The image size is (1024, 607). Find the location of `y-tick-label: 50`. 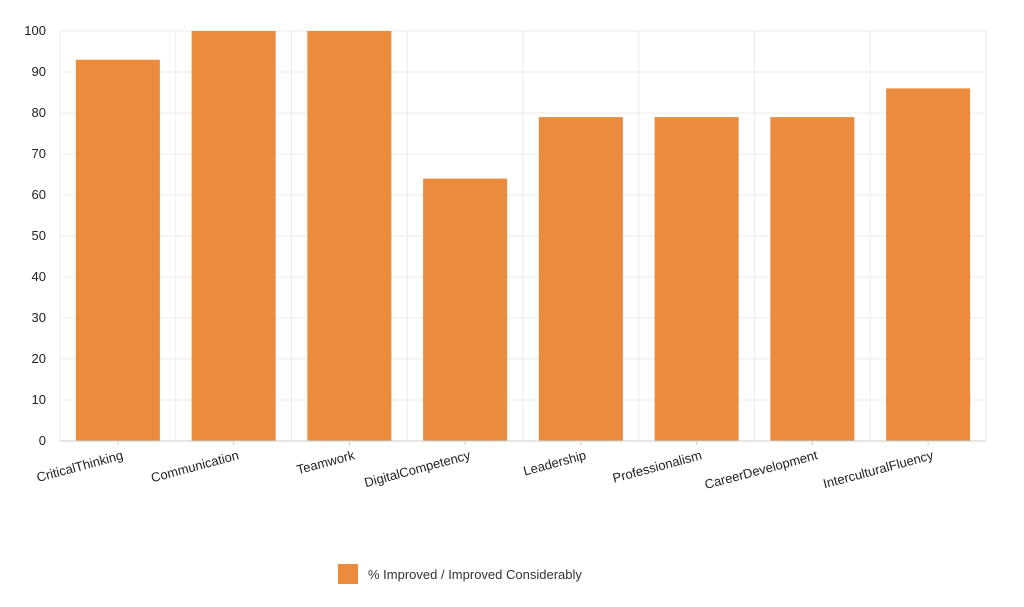

y-tick-label: 50 is located at coordinates (39, 235).